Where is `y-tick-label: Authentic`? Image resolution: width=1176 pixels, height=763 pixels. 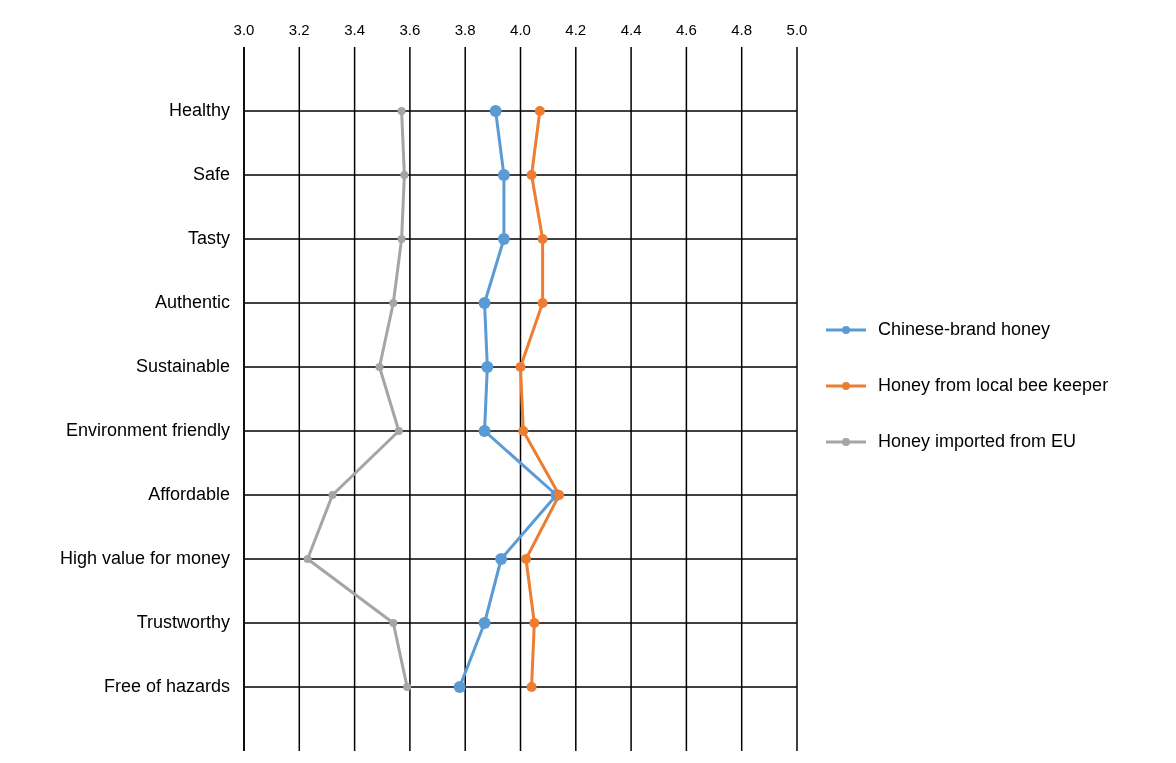
y-tick-label: Authentic is located at coordinates (192, 301).